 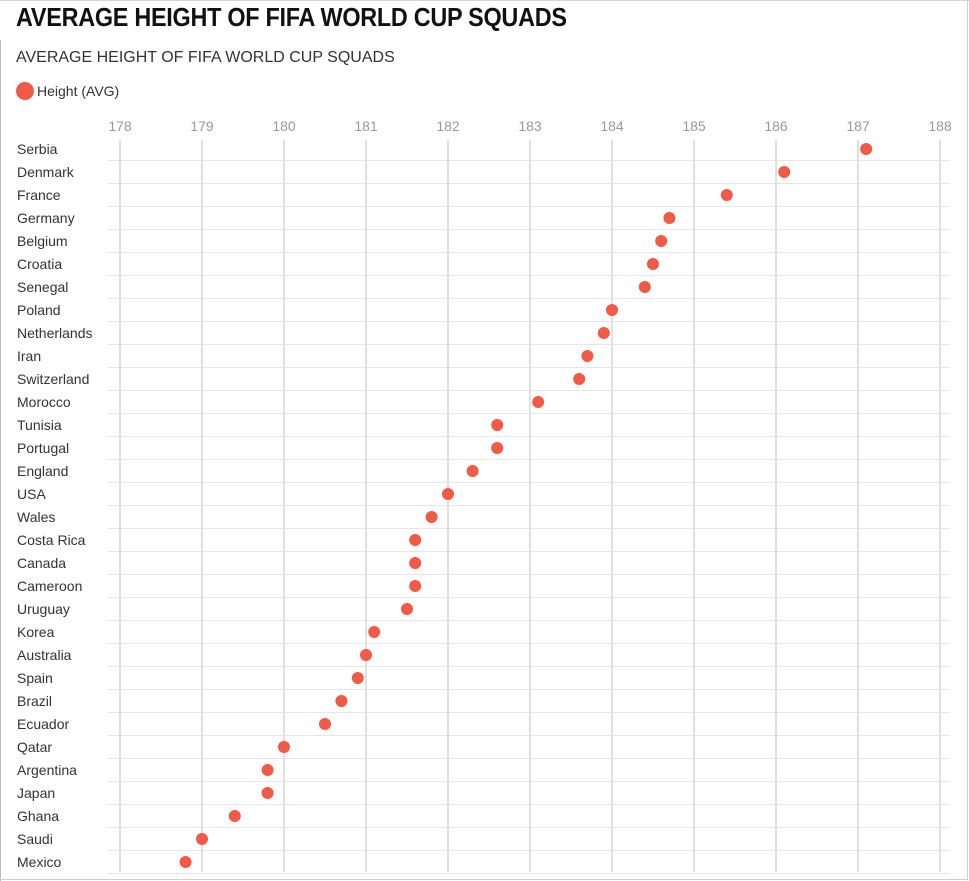 I want to click on category-label: USA, so click(x=31, y=494).